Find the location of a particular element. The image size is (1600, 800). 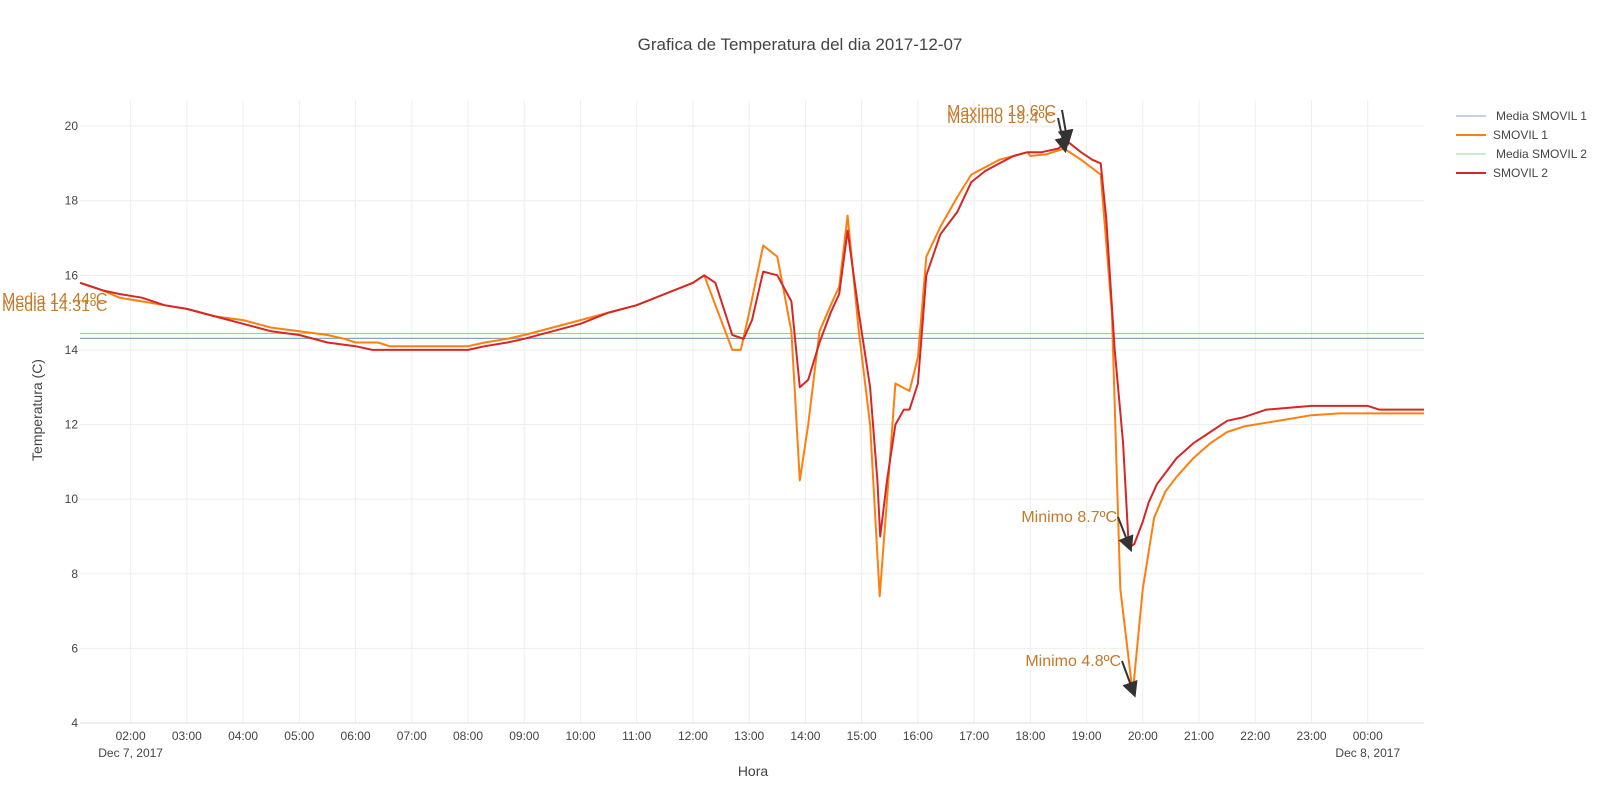

y-tick-label: 18 is located at coordinates (72, 201).